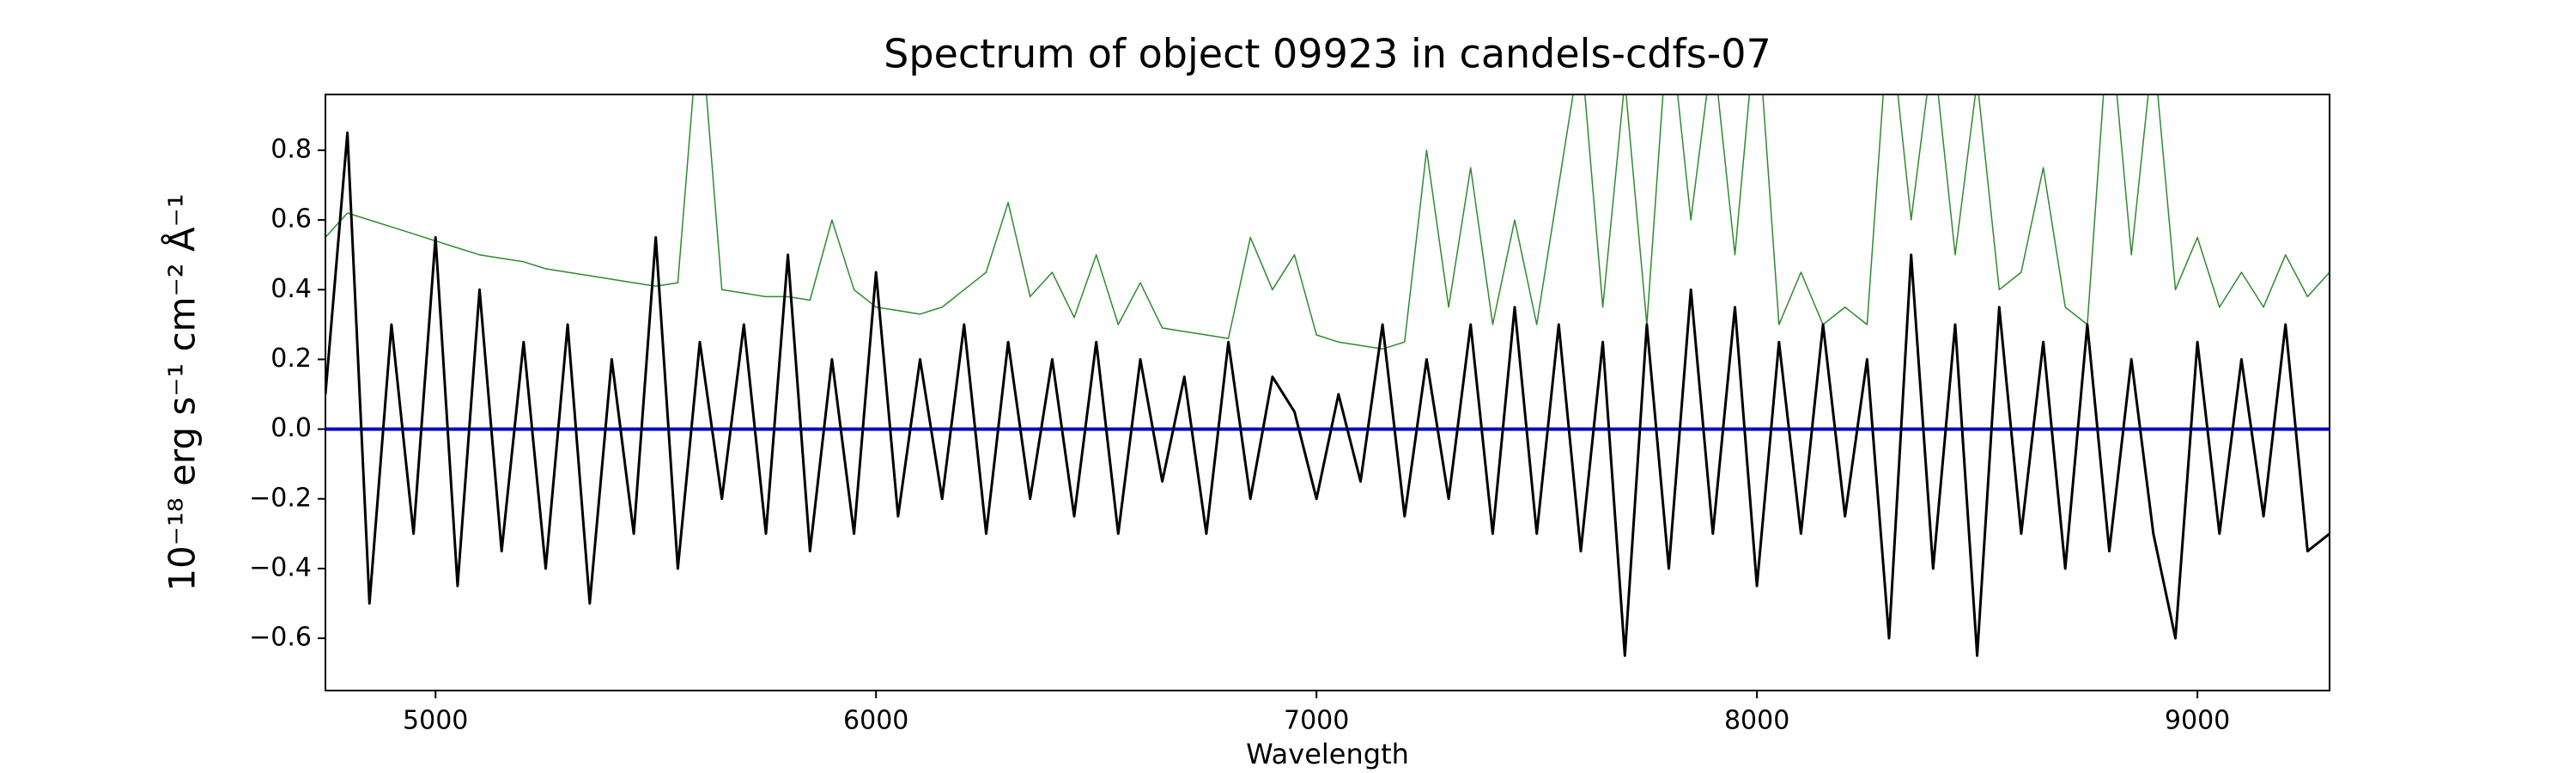 The width and height of the screenshot is (2576, 773). I want to click on y-tick-label: −0.4, so click(280, 567).